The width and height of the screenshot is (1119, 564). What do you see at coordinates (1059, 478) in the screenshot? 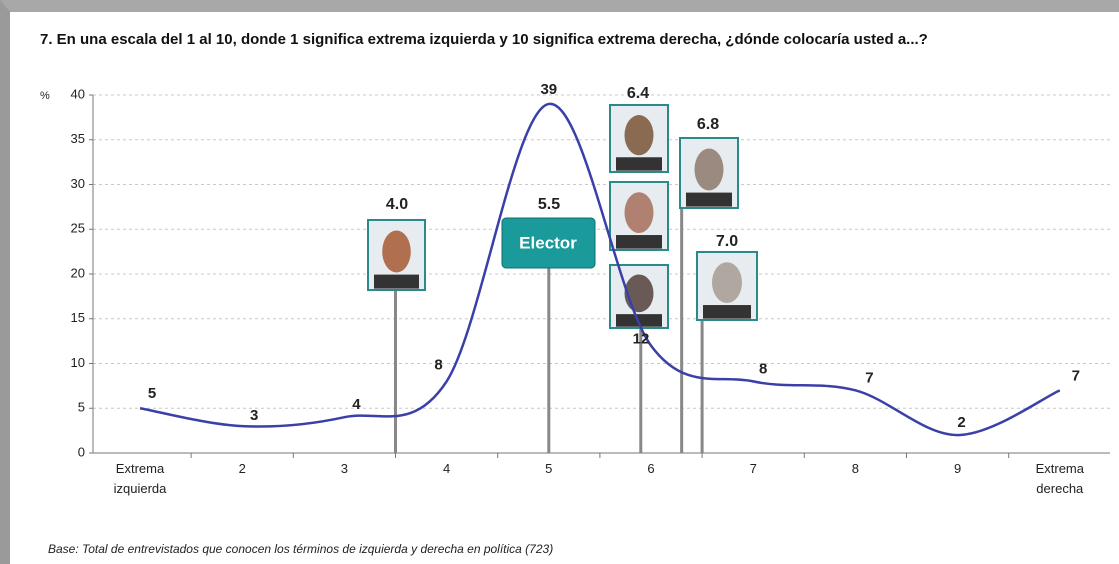
I see `x-tick-label: Extrema derecha` at bounding box center [1059, 478].